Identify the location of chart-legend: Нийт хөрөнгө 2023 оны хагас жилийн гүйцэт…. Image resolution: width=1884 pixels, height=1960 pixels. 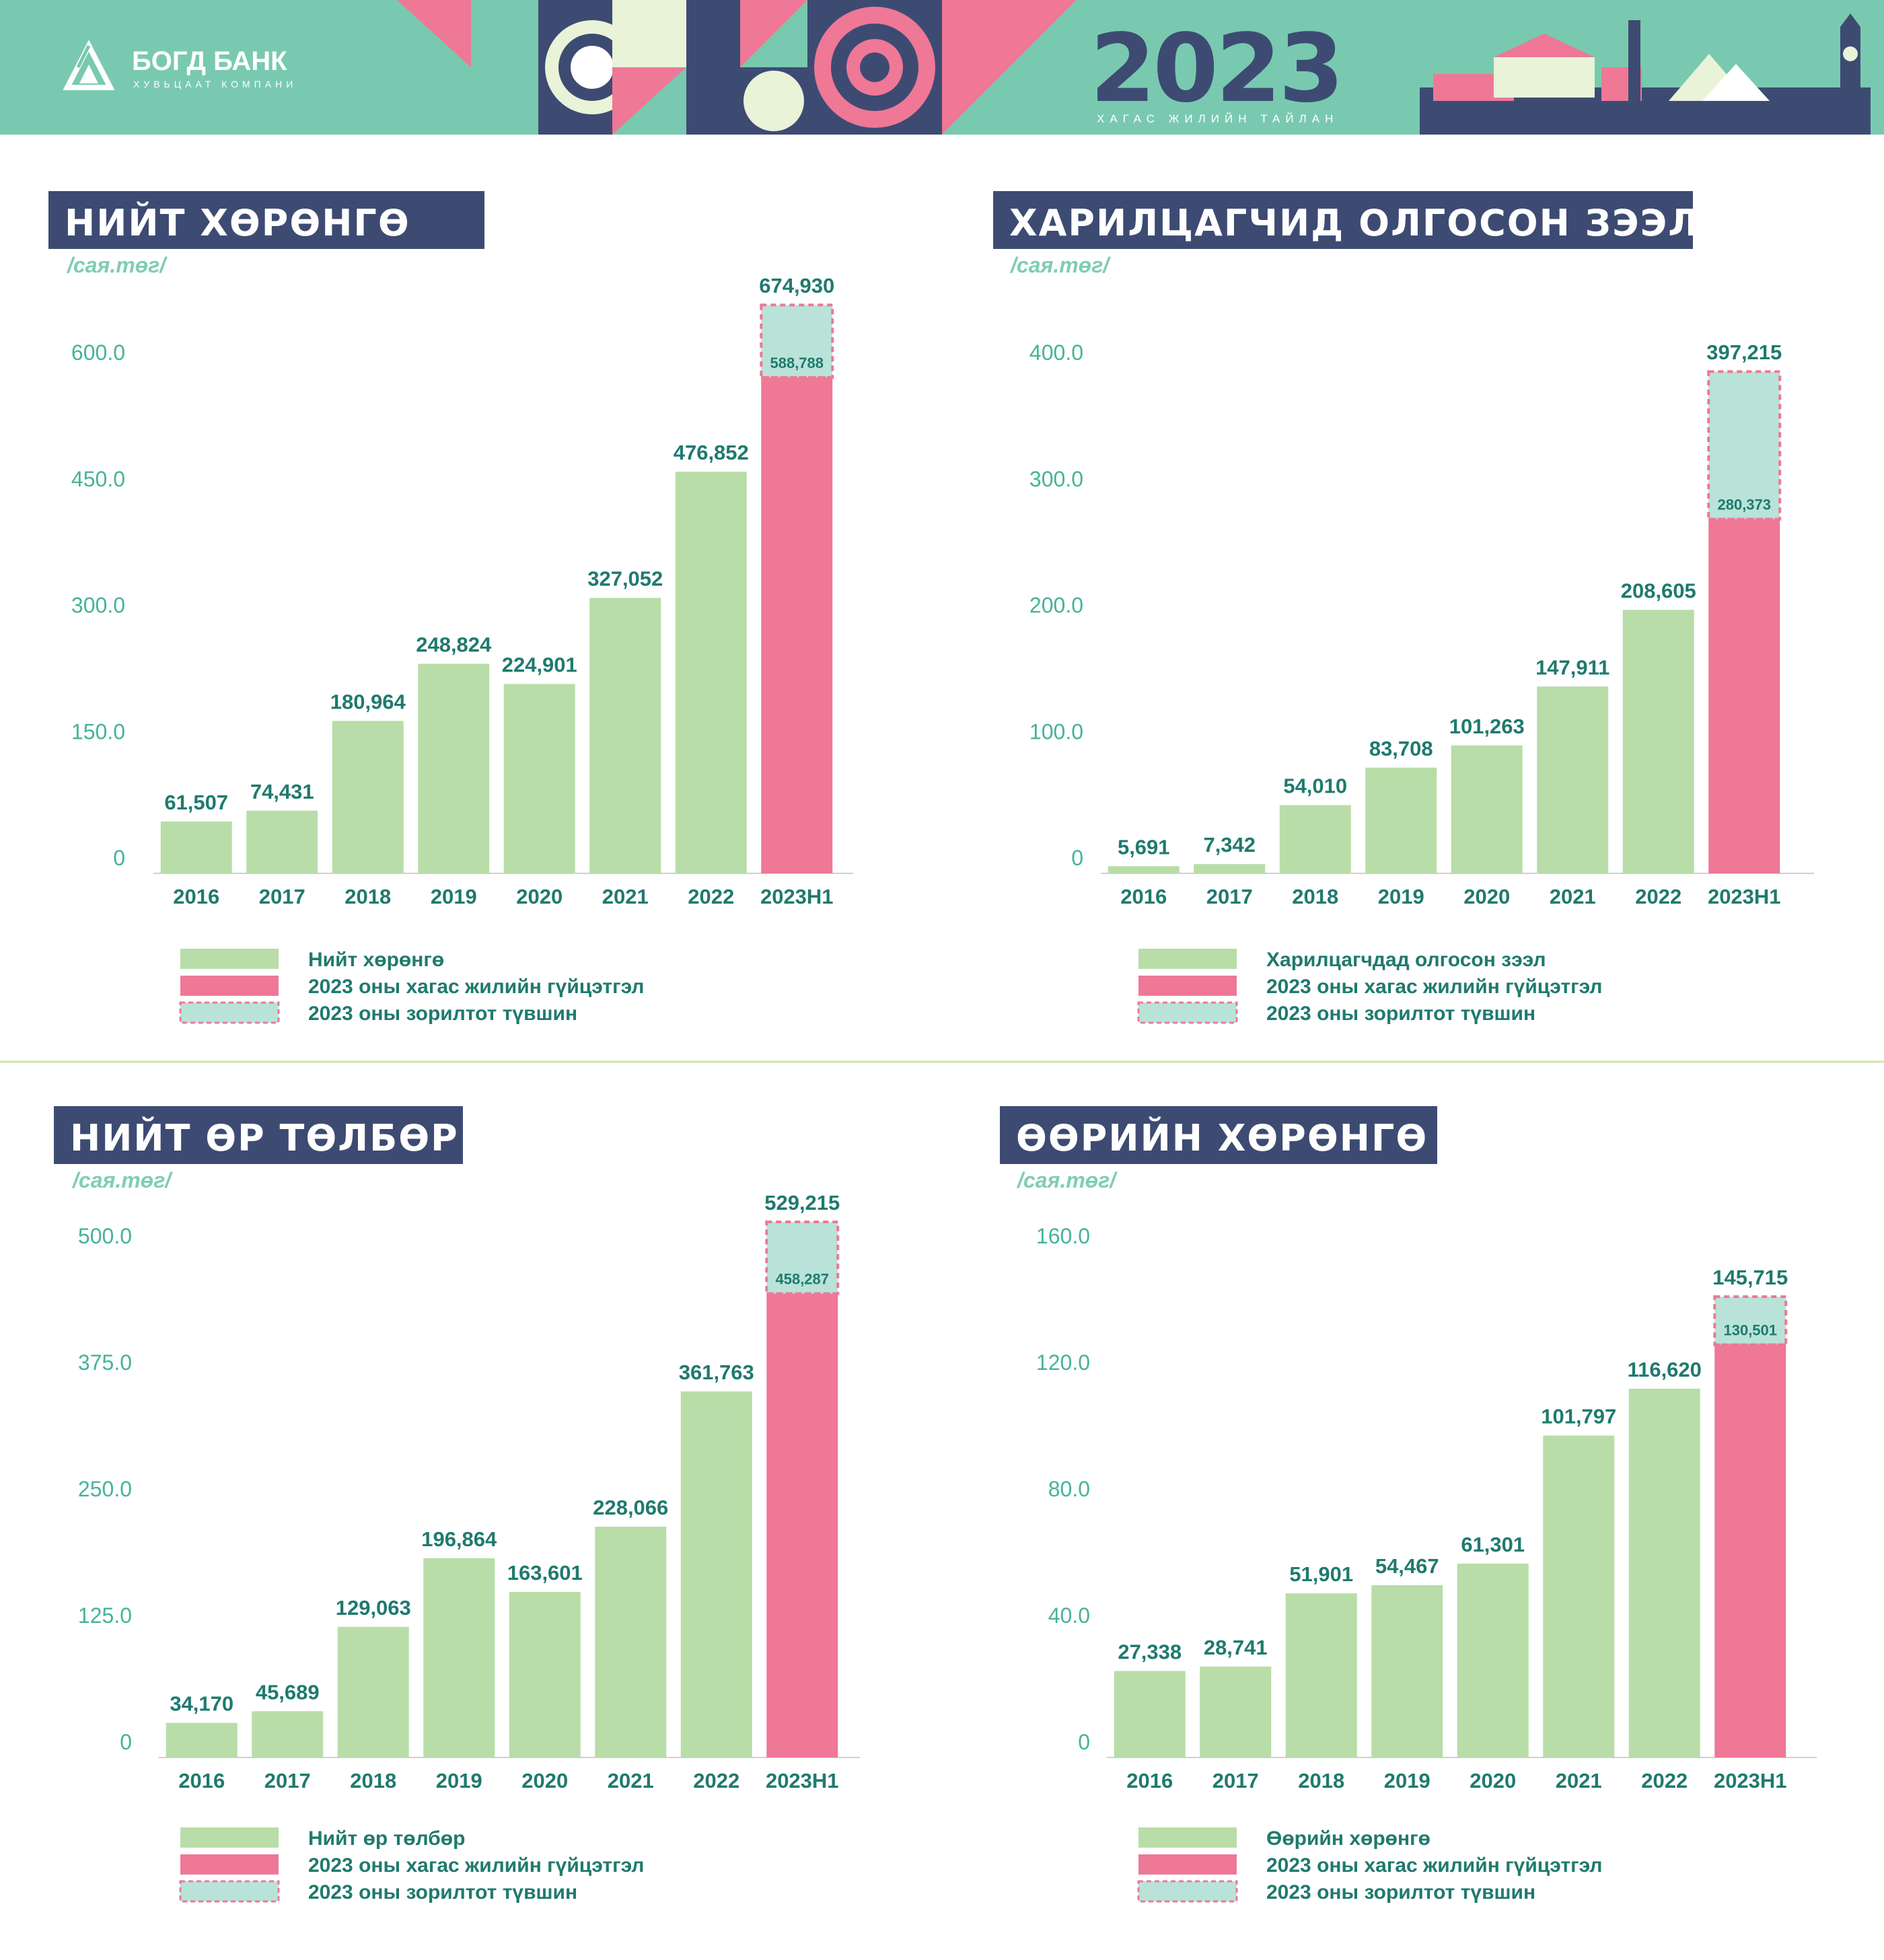
(411, 987).